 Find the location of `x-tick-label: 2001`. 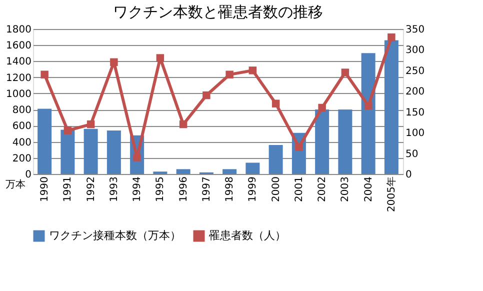

x-tick-label: 2001 is located at coordinates (299, 189).